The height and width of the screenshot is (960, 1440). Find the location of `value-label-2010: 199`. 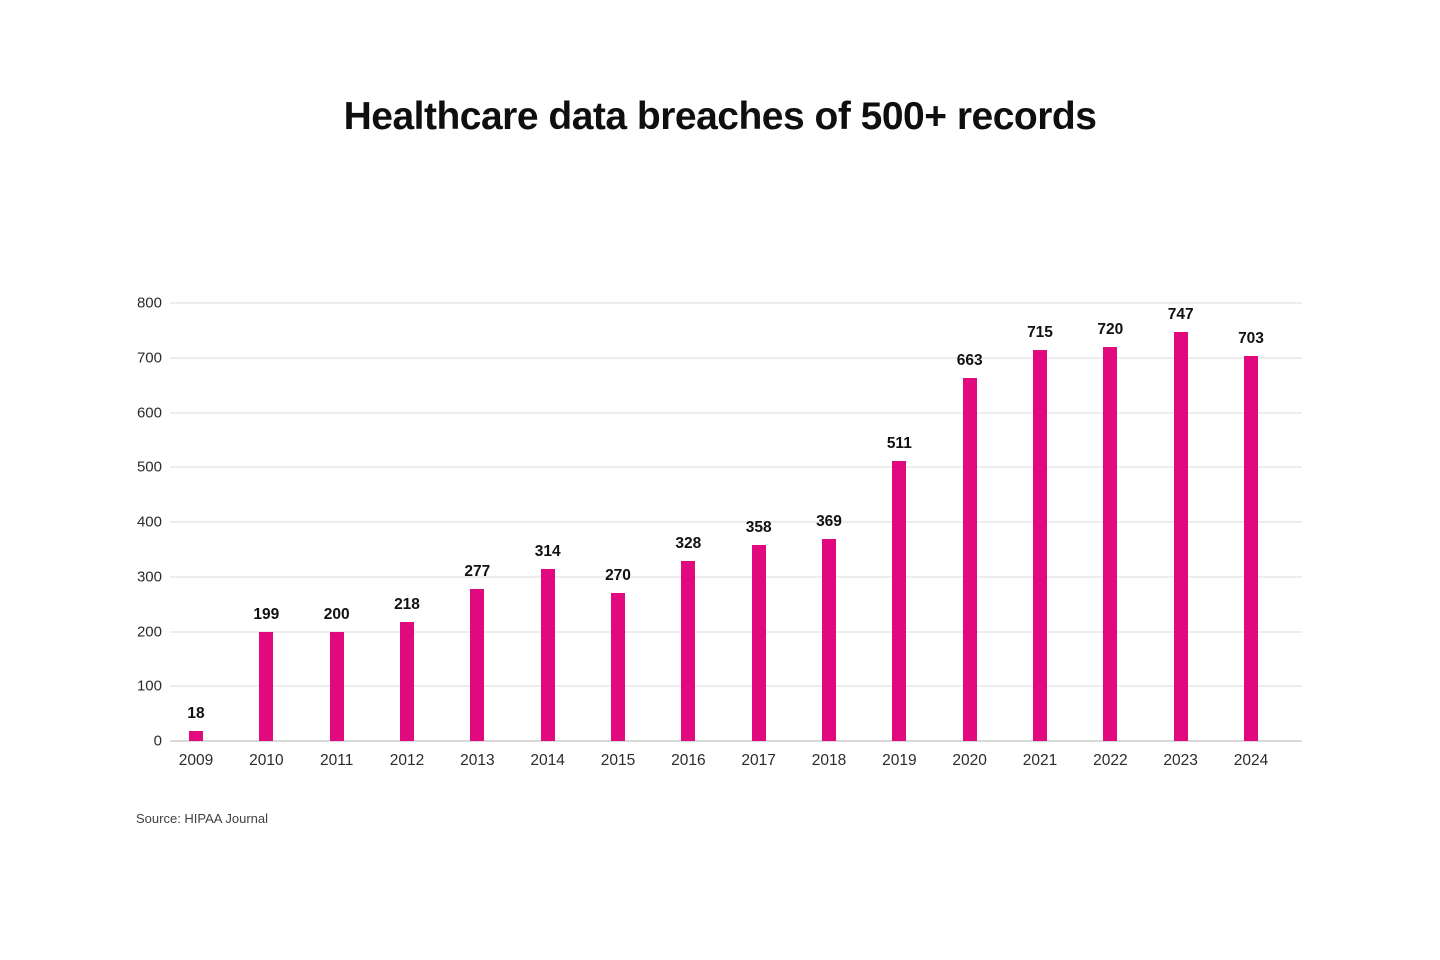

value-label-2010: 199 is located at coordinates (266, 615).